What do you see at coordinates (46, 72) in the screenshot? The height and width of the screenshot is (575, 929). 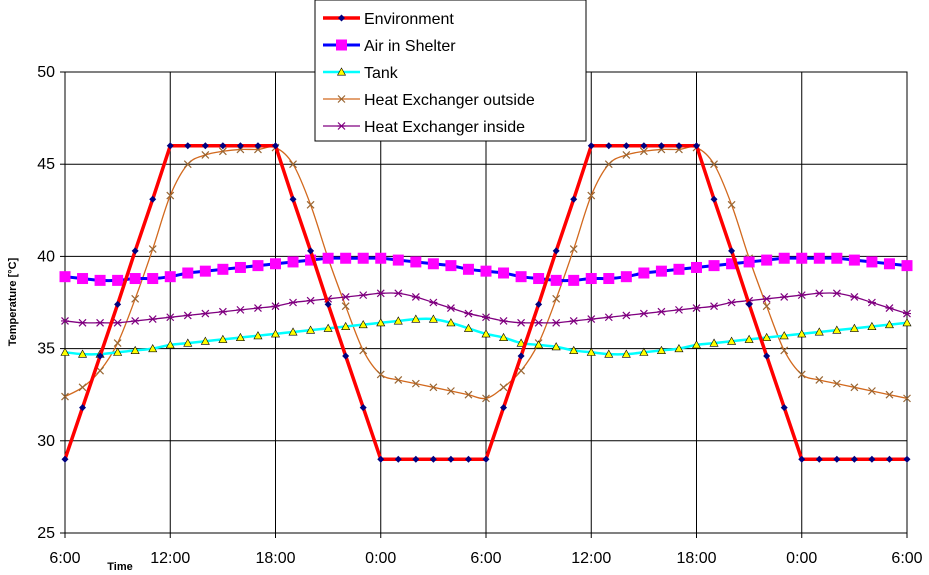 I see `y-tick-label: 50` at bounding box center [46, 72].